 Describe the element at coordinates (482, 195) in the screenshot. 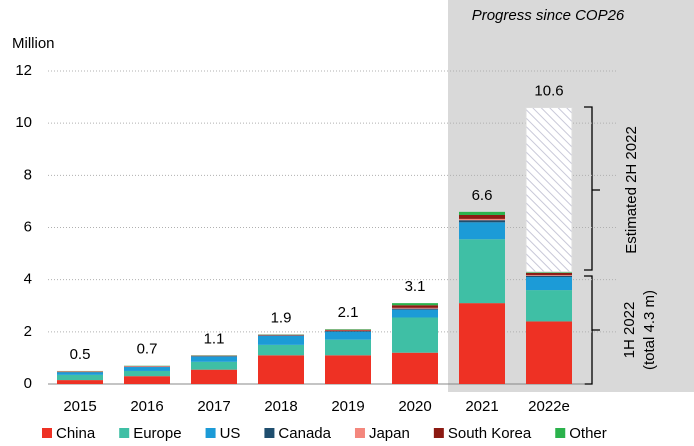

I see `data-label: 6.6` at that location.